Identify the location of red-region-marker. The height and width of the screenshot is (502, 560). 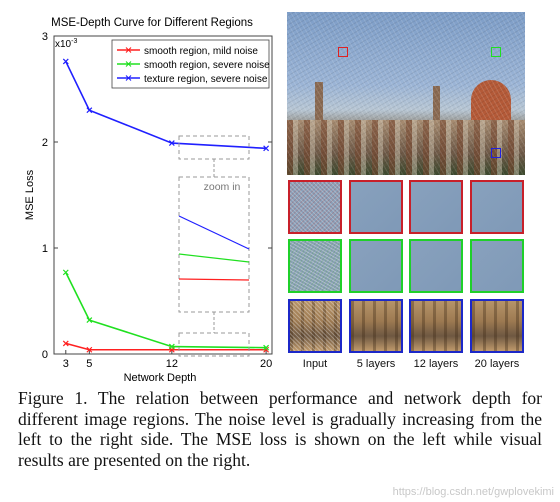
(343, 52).